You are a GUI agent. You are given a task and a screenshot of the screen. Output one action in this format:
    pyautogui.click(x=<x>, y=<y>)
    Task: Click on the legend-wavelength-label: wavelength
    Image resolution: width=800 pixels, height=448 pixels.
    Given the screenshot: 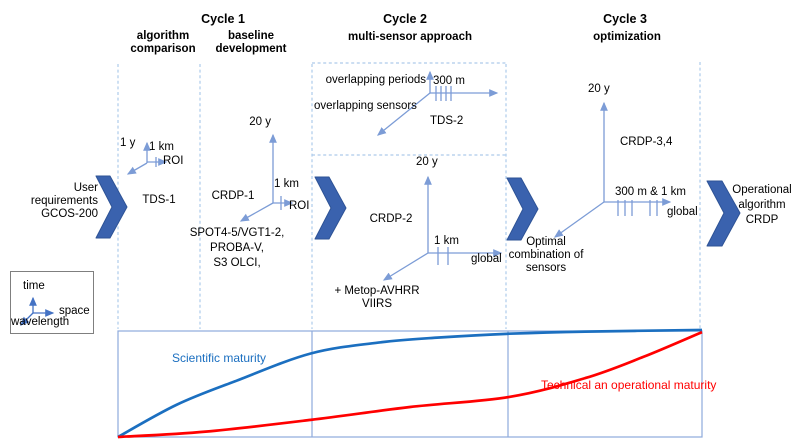 What is the action you would take?
    pyautogui.click(x=40, y=322)
    